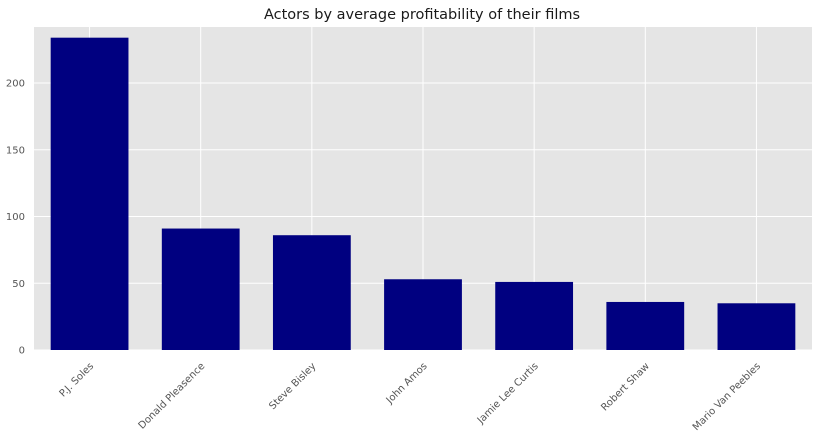 Image resolution: width=819 pixels, height=431 pixels. Describe the element at coordinates (292, 386) in the screenshot. I see `x-tick-label: Steve Bisley` at that location.